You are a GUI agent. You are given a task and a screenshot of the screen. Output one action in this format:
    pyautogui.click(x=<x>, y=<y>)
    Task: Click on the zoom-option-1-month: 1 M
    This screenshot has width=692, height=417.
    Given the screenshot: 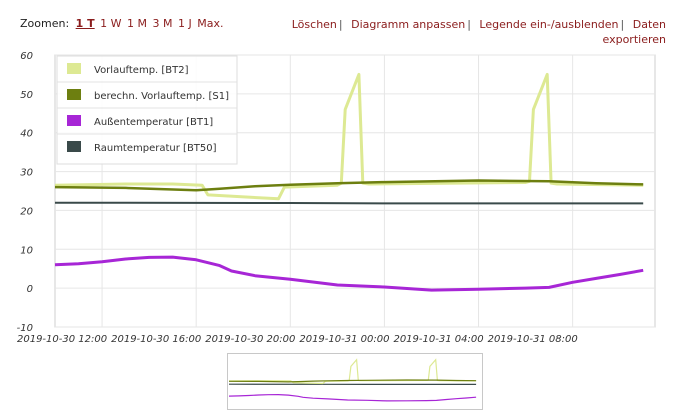 What is the action you would take?
    pyautogui.click(x=137, y=23)
    